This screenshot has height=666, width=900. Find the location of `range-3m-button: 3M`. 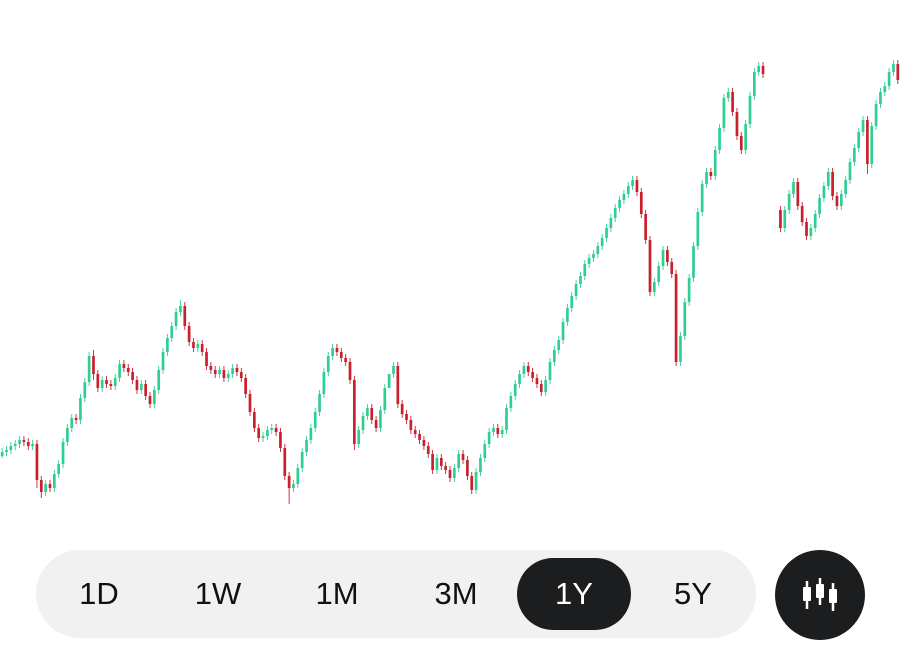

range-3m-button: 3M is located at coordinates (456, 593).